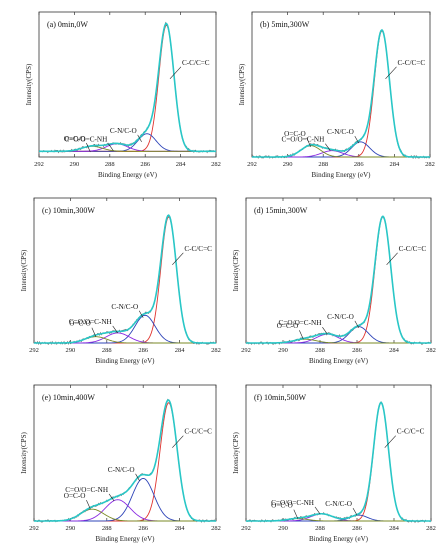 This screenshot has width=445, height=550. Describe the element at coordinates (68, 397) in the screenshot. I see `panel-title: (e) 10min,400W` at that location.